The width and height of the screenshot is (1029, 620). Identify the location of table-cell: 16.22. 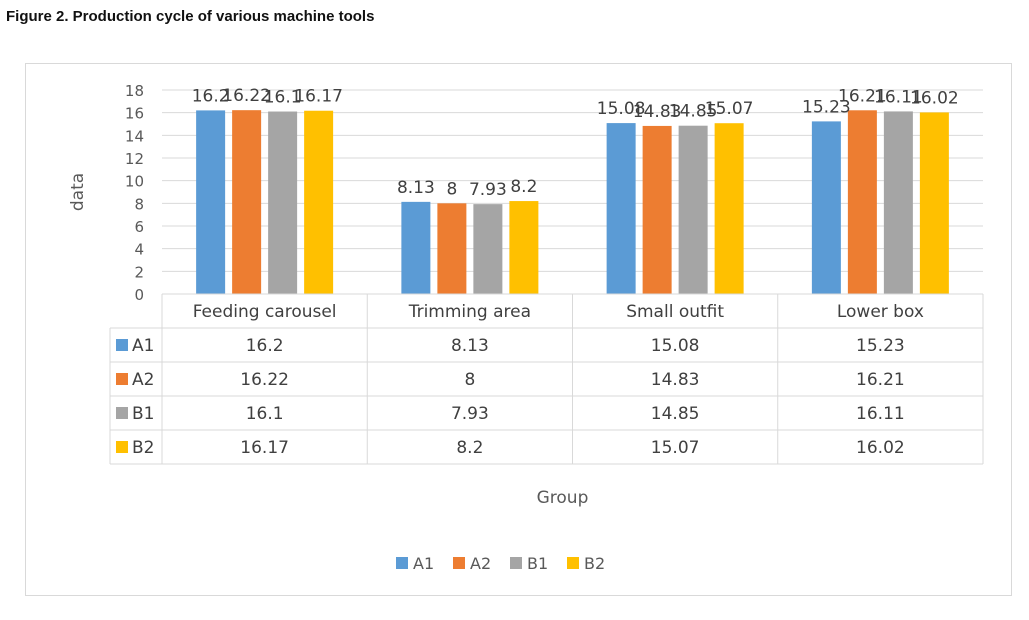
(264, 380).